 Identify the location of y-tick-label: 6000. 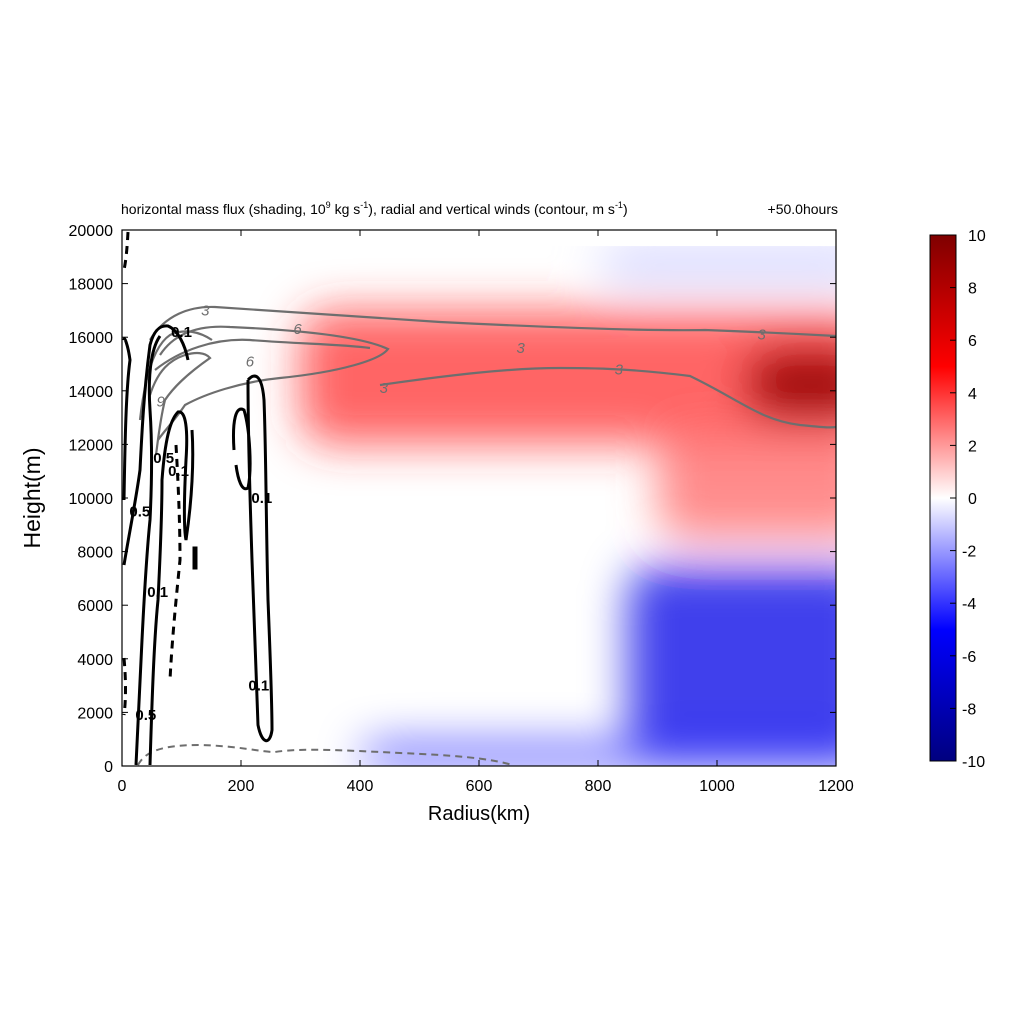
(95, 606).